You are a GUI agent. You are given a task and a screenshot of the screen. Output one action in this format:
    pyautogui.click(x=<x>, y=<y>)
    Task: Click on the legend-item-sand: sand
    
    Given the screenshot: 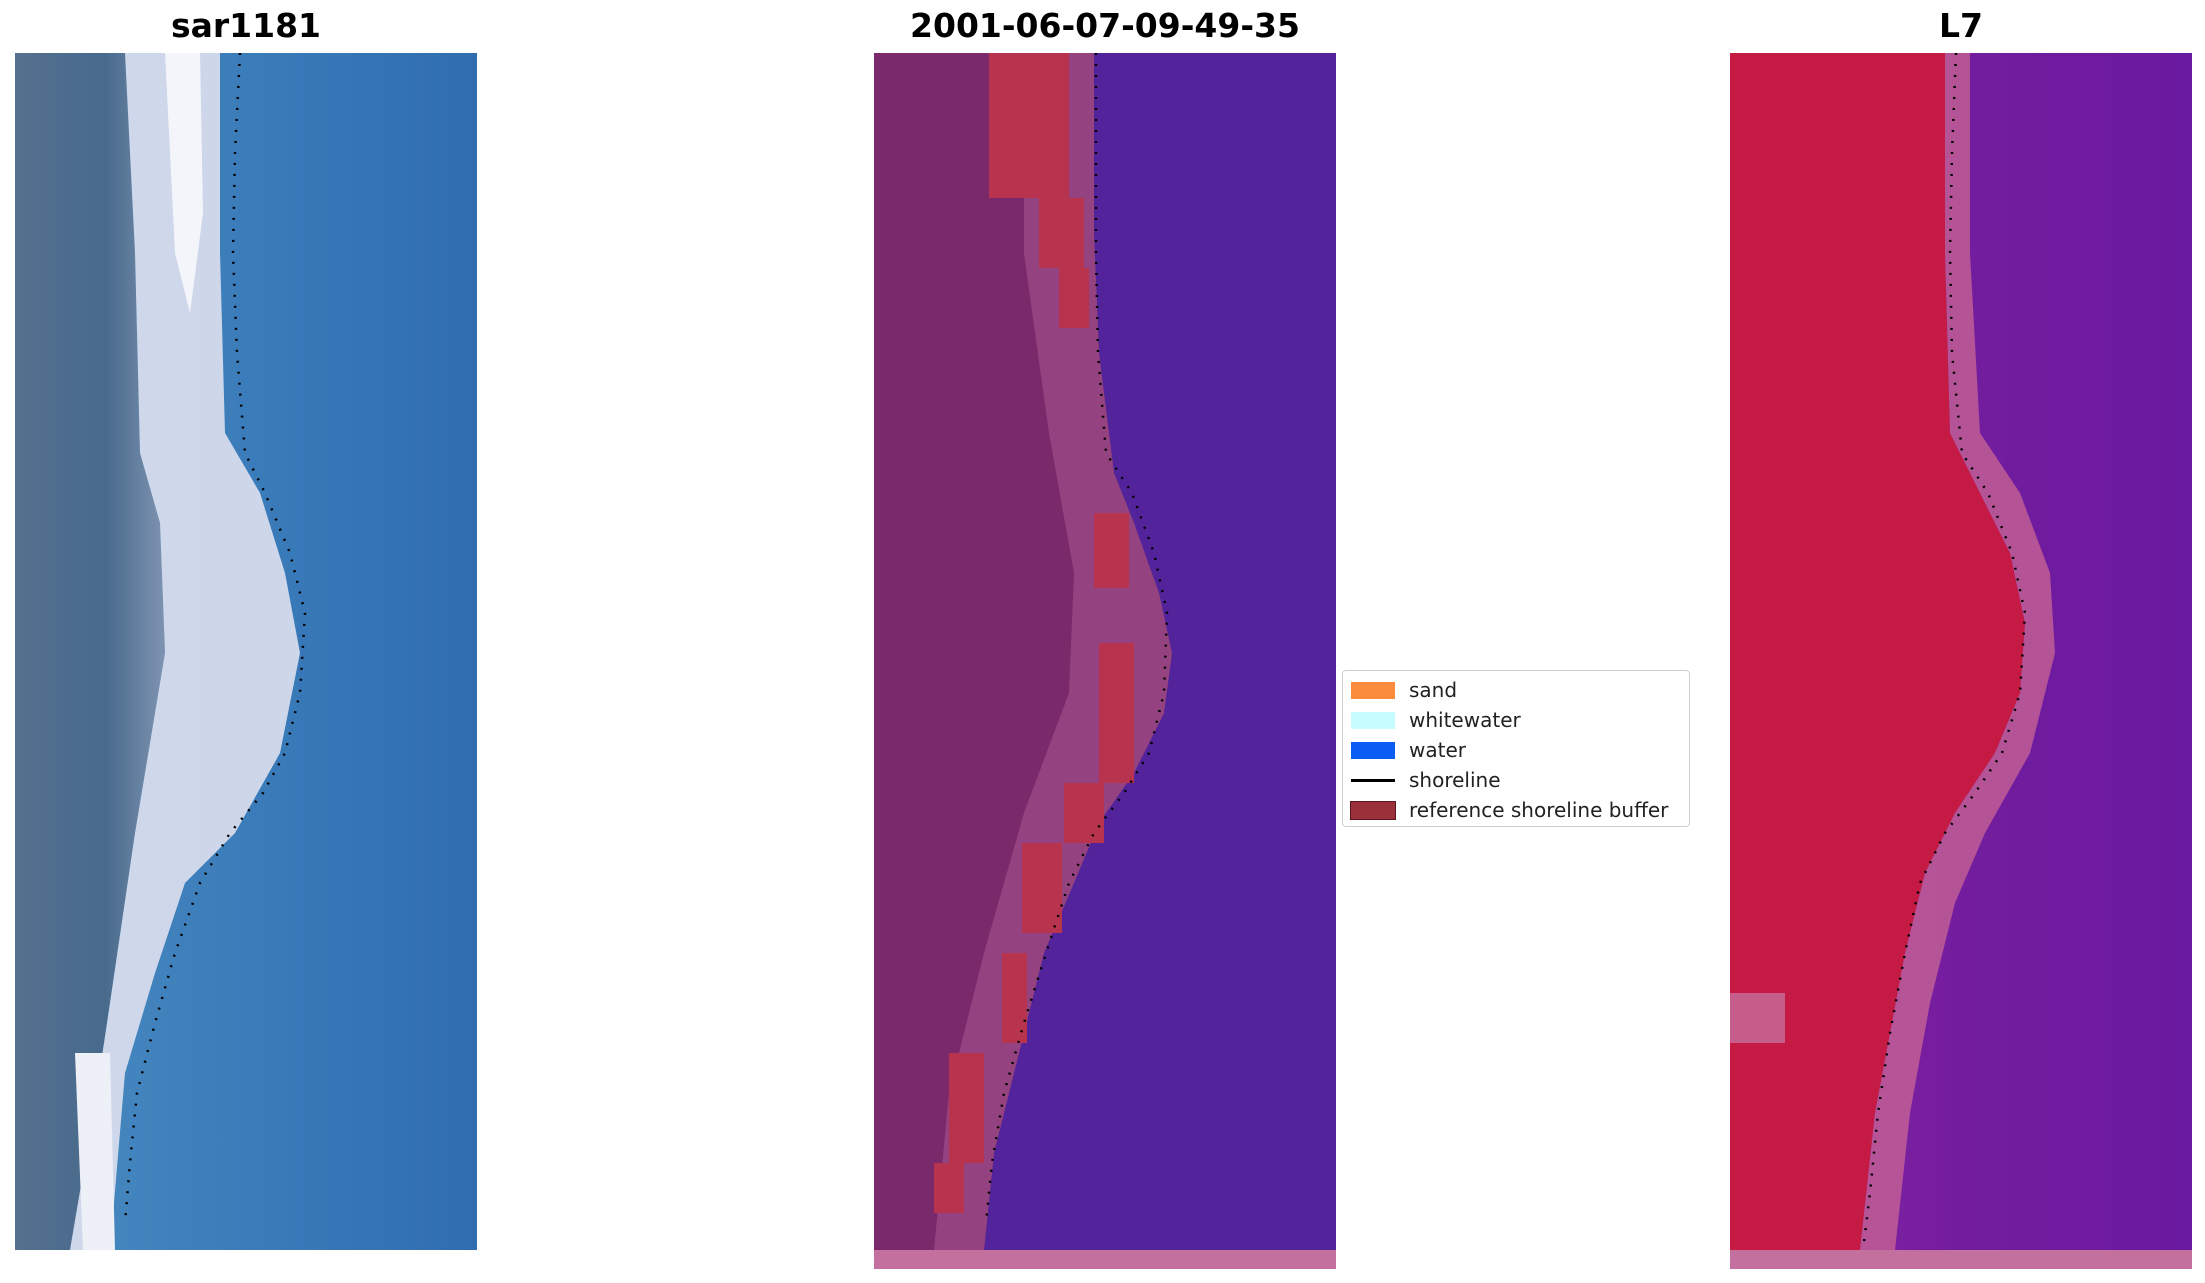 What is the action you would take?
    pyautogui.click(x=1404, y=690)
    